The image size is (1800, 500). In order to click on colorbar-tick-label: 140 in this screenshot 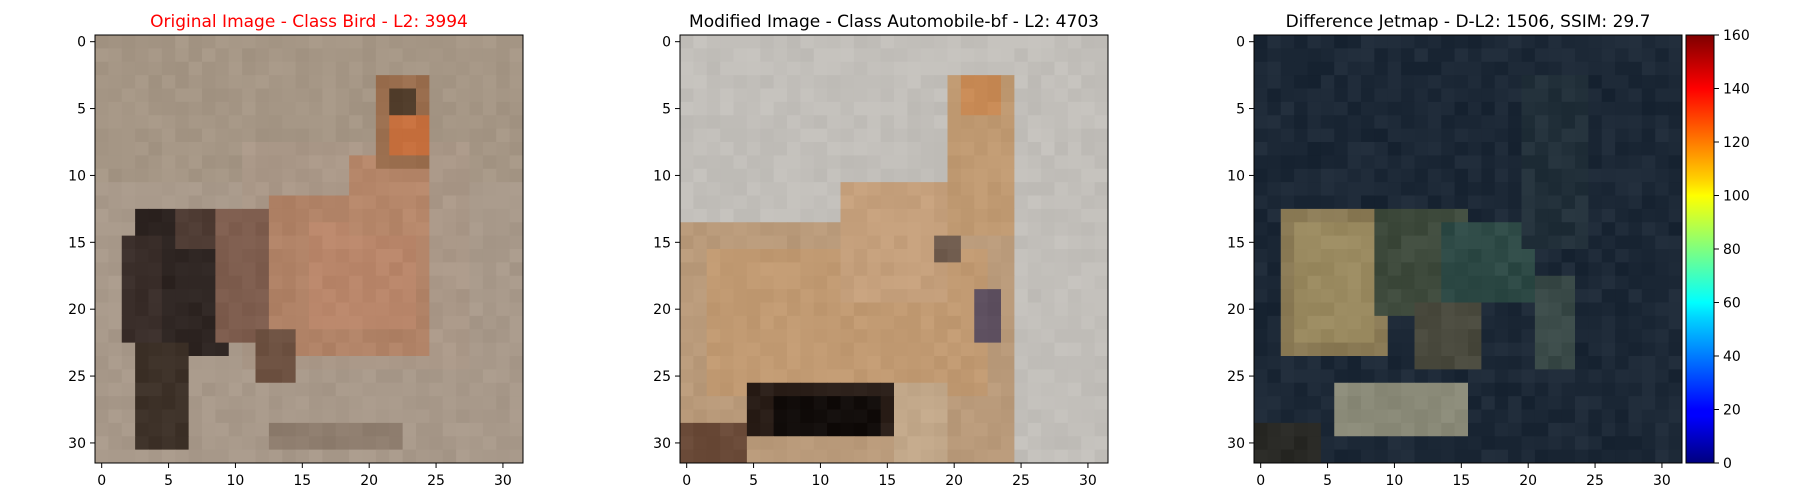, I will do `click(1736, 90)`.